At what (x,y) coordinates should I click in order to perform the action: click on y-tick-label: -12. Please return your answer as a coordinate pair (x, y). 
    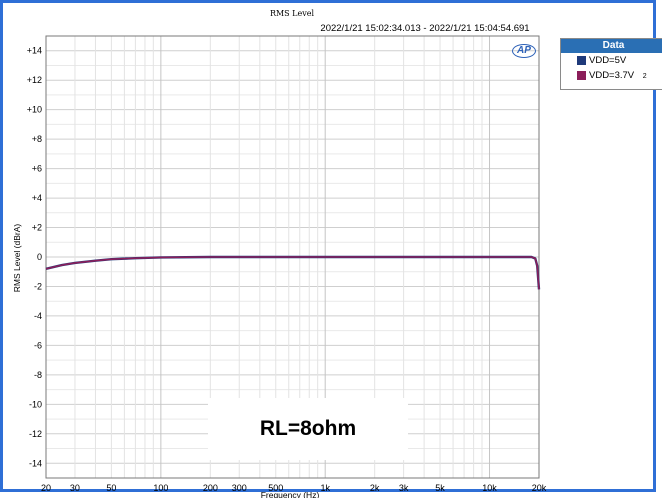
    Looking at the image, I should click on (35, 434).